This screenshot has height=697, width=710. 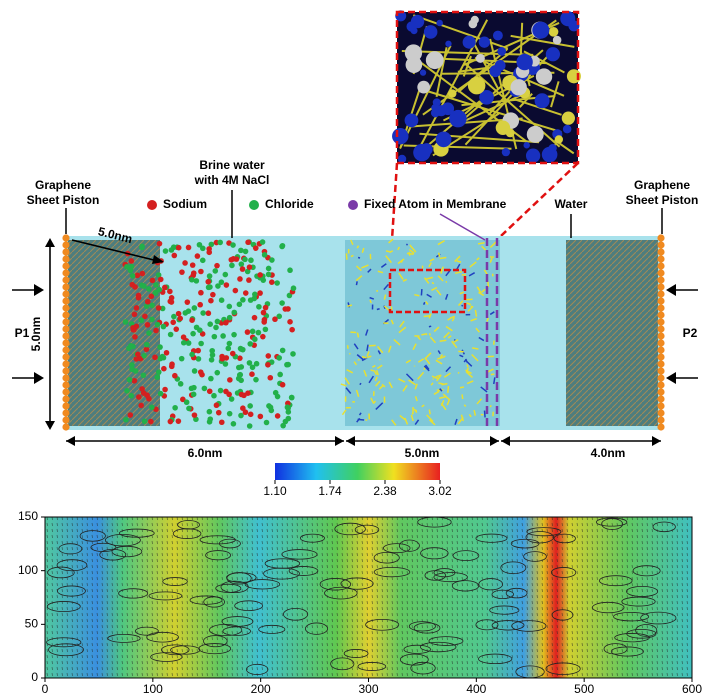 What do you see at coordinates (289, 204) in the screenshot?
I see `legend-label: Chloride` at bounding box center [289, 204].